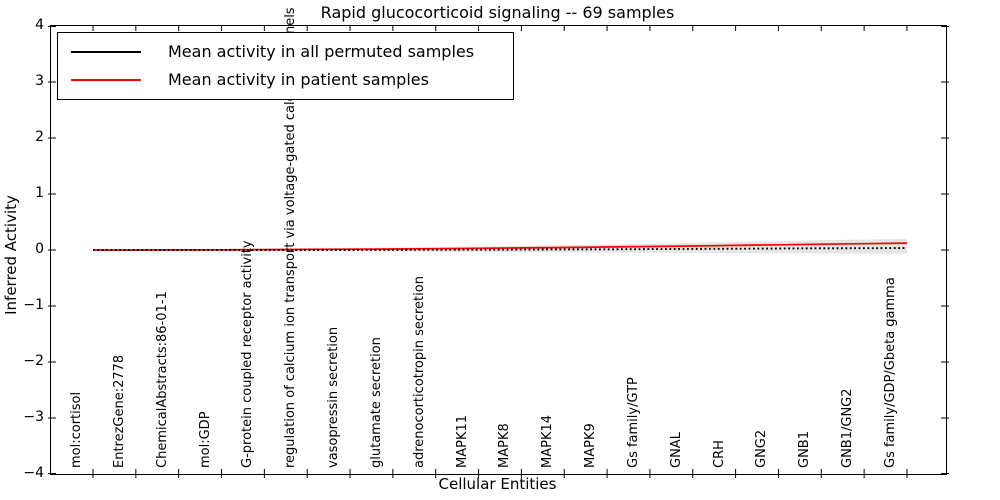 The width and height of the screenshot is (1000, 500). Describe the element at coordinates (462, 441) in the screenshot. I see `x-tick-label: MAPK11` at that location.